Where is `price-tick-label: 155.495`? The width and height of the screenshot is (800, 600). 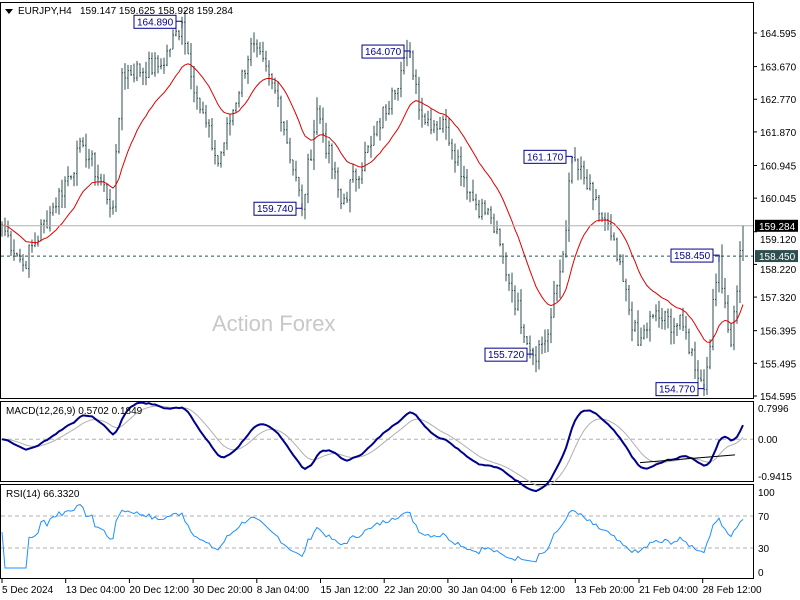 price-tick-label: 155.495 is located at coordinates (778, 364).